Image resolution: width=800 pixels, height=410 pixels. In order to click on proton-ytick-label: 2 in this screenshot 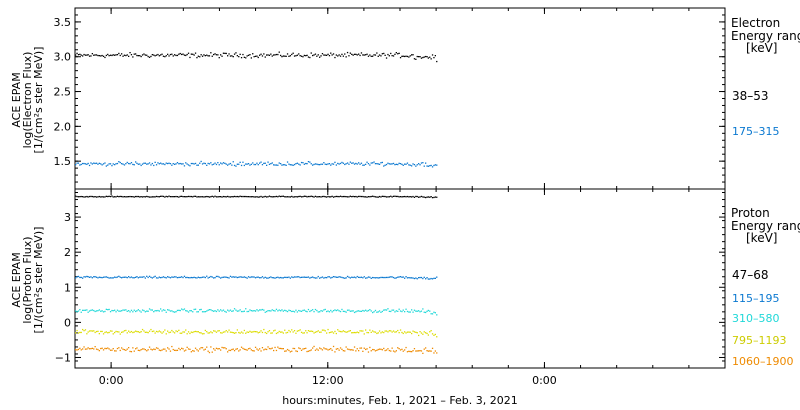, I will do `click(67, 252)`.